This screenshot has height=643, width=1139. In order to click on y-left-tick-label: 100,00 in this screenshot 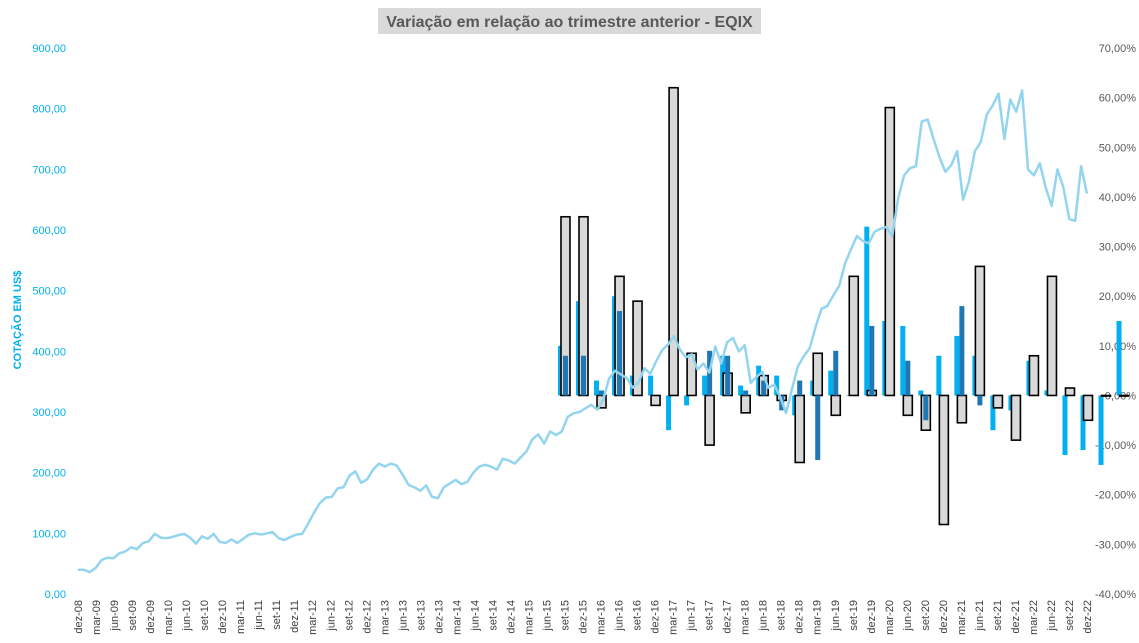, I will do `click(49, 534)`.